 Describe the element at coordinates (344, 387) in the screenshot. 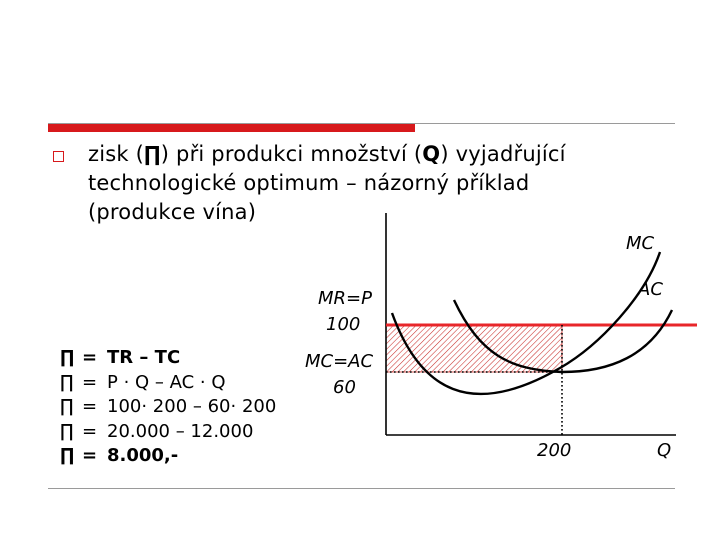

I see `mc-ac-value: 60` at that location.